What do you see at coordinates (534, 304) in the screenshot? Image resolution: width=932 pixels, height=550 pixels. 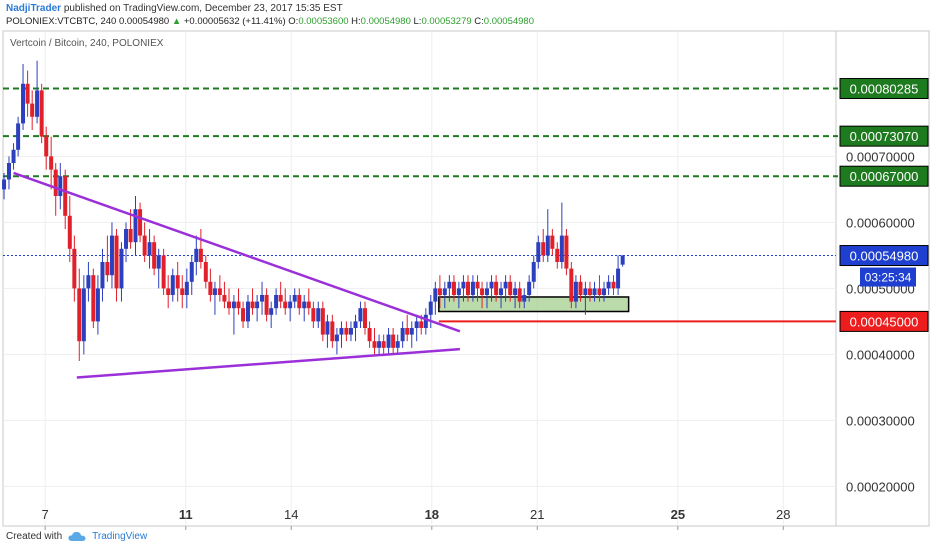 I see `demand-zone-box` at bounding box center [534, 304].